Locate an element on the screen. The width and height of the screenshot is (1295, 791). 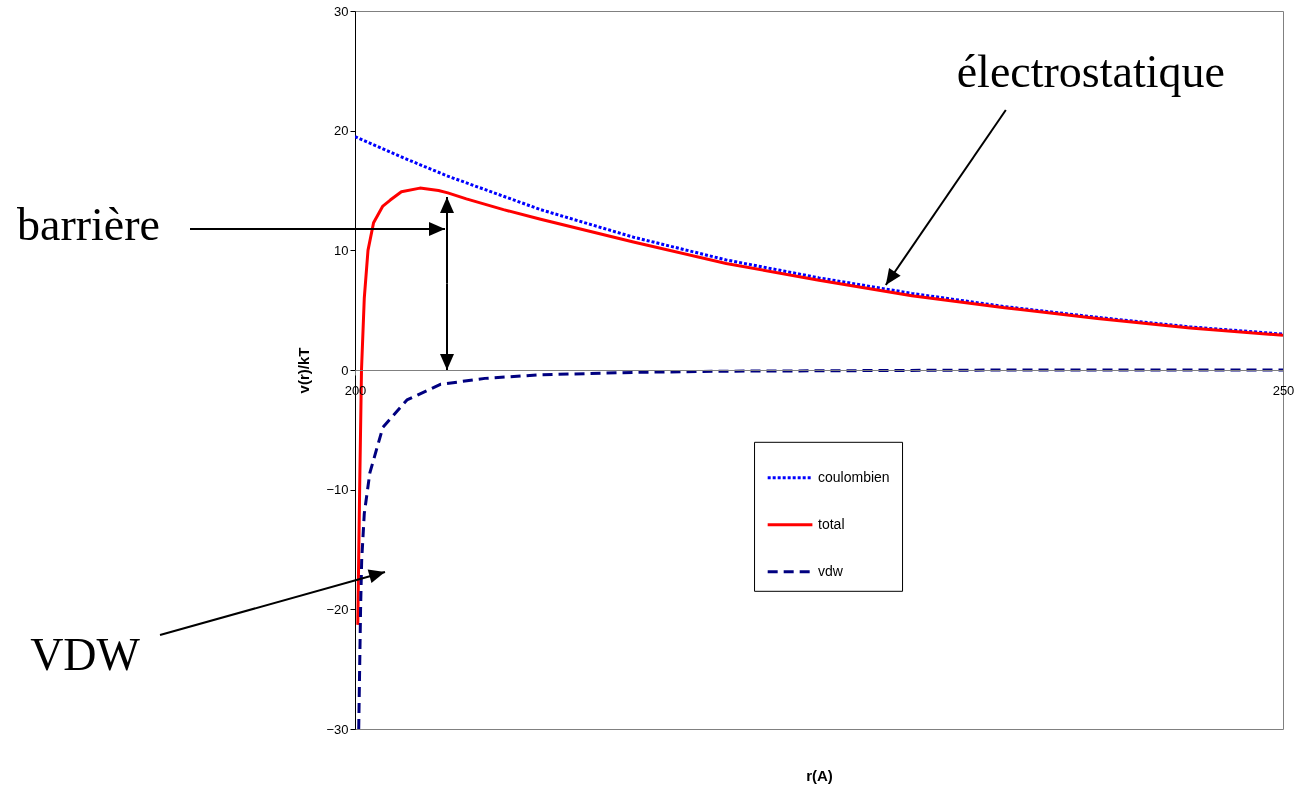
x-axis-title: r(A) is located at coordinates (819, 775).